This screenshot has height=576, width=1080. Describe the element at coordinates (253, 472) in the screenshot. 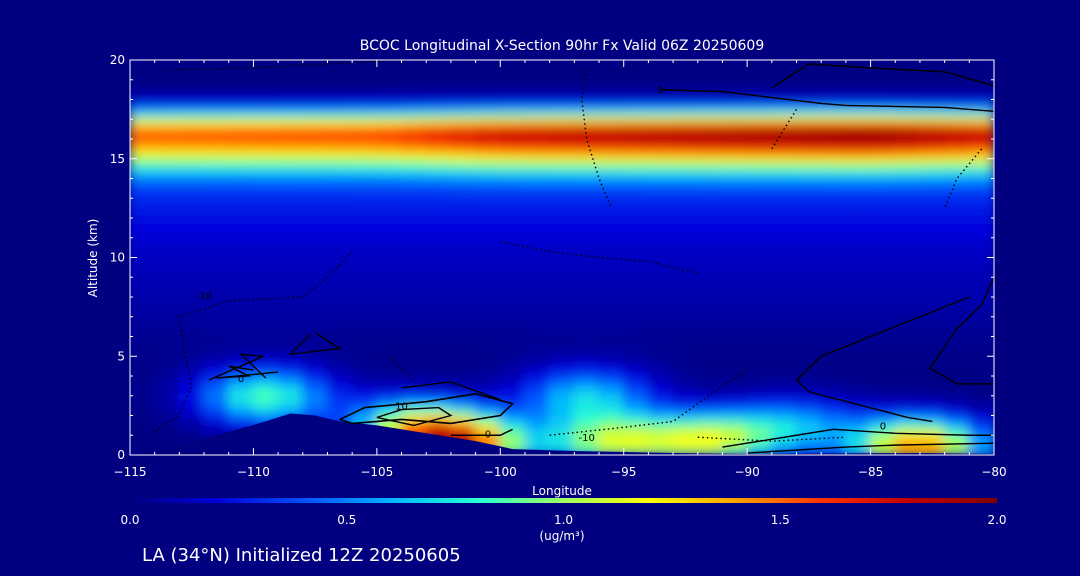

I see `x-tick-label: −110` at that location.